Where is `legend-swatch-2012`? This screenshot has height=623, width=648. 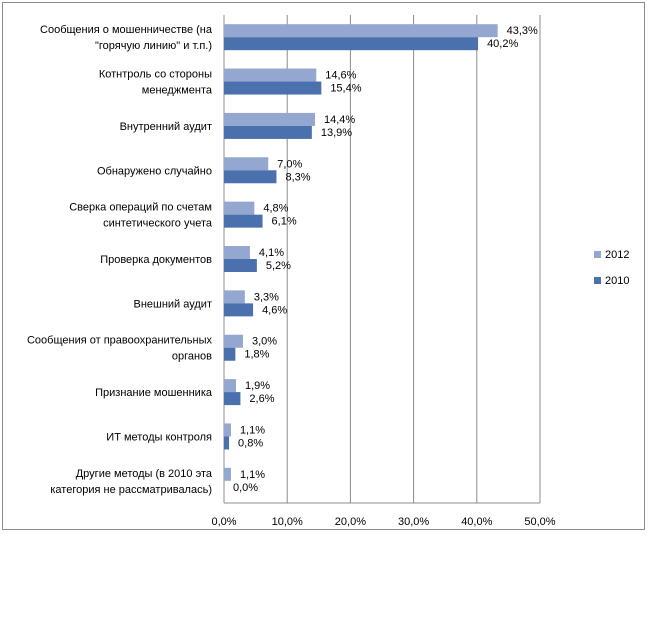
legend-swatch-2012 is located at coordinates (597, 254).